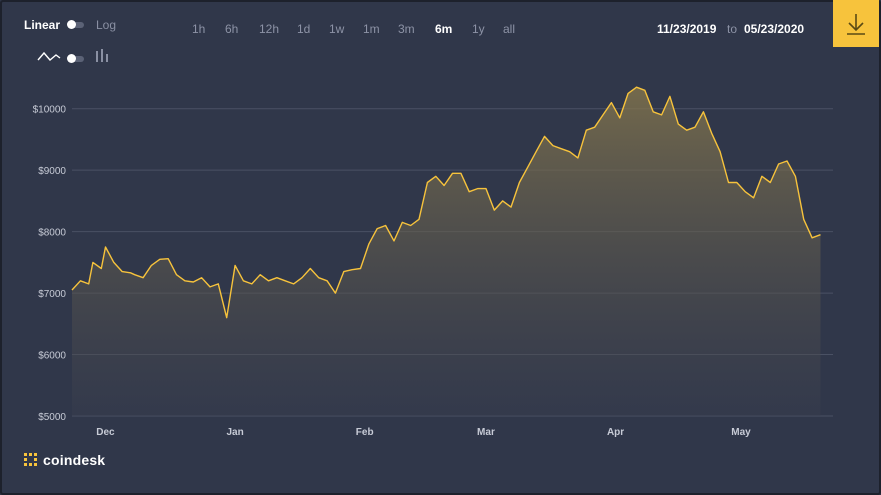 Image resolution: width=881 pixels, height=495 pixels. What do you see at coordinates (478, 29) in the screenshot?
I see `range-1y: 1y` at bounding box center [478, 29].